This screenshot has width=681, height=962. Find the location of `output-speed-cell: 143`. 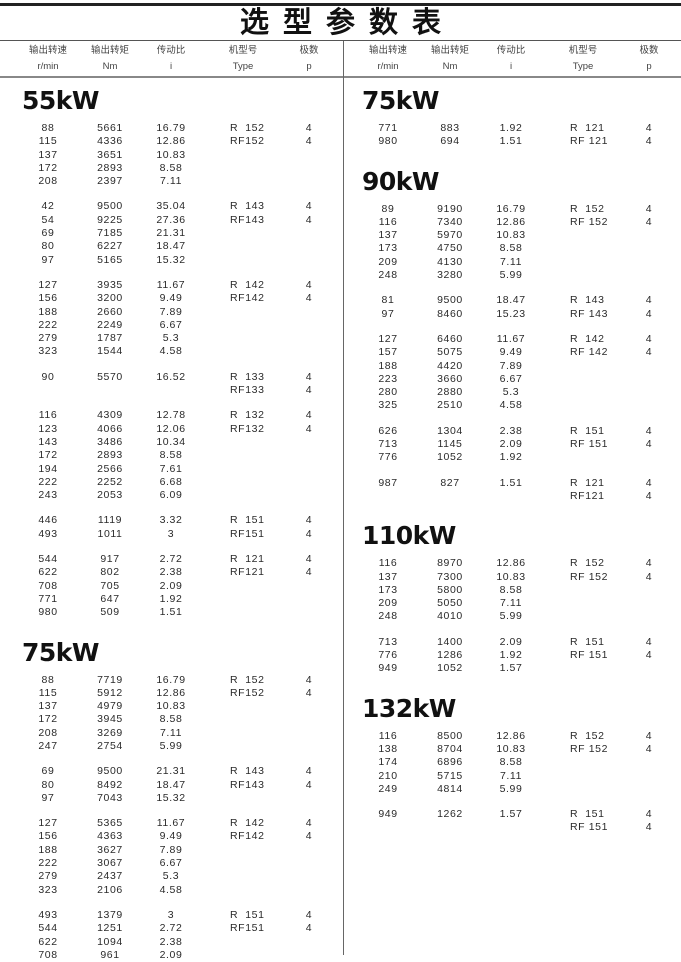

output-speed-cell: 143 is located at coordinates (48, 442).